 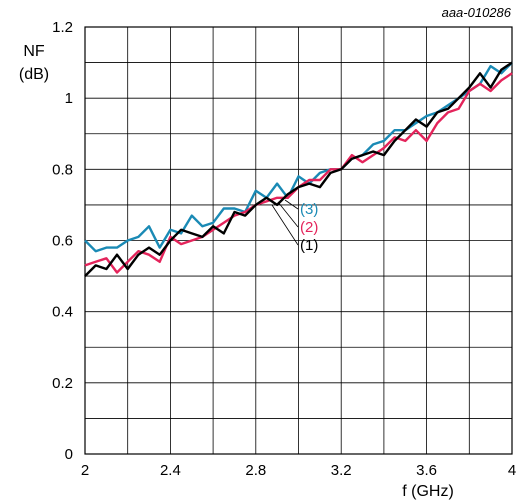 What do you see at coordinates (62, 312) in the screenshot?
I see `y-tick-label: 0.4` at bounding box center [62, 312].